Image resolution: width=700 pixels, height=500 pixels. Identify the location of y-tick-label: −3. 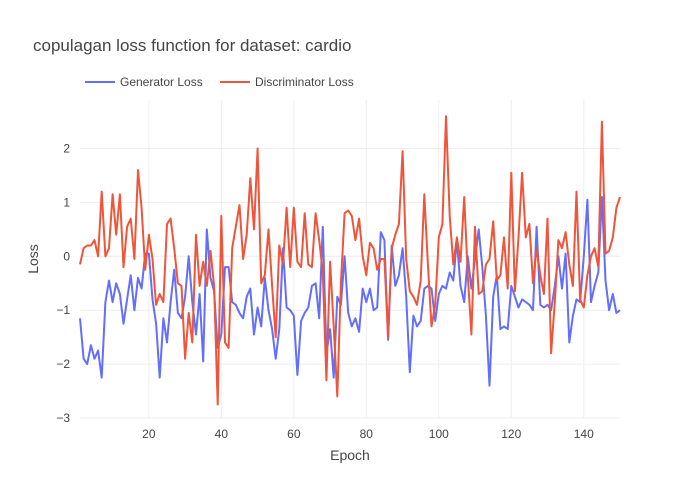
(63, 418).